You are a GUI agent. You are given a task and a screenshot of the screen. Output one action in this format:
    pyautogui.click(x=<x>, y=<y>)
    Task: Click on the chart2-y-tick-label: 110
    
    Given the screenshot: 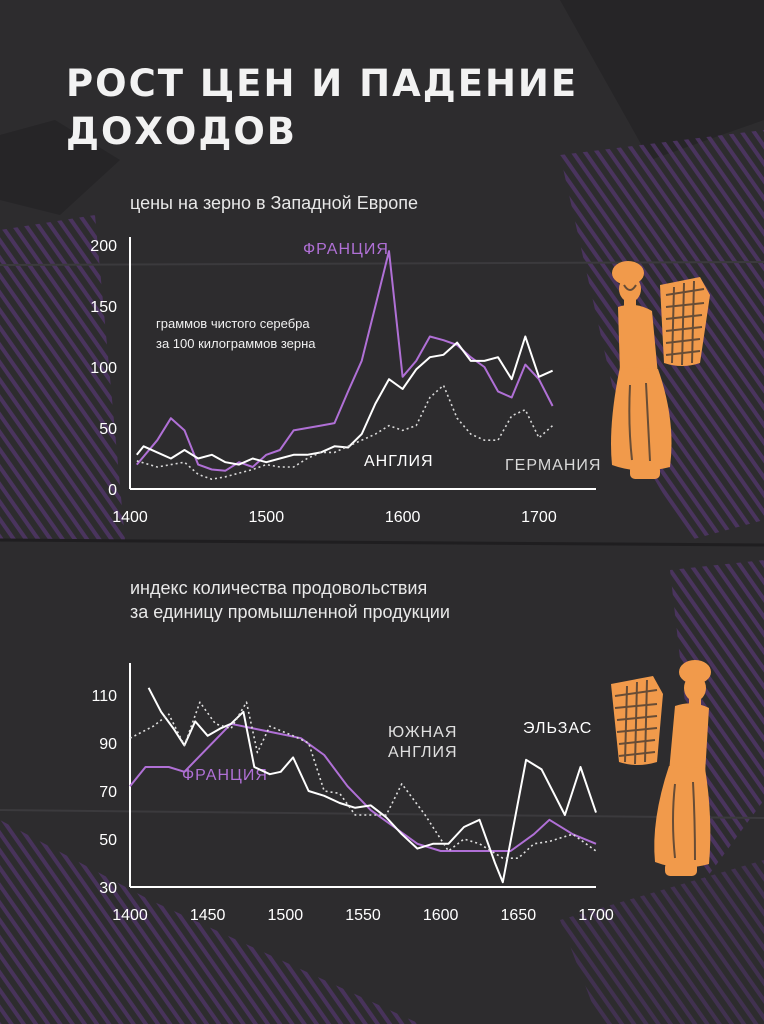 What is the action you would take?
    pyautogui.click(x=104, y=696)
    